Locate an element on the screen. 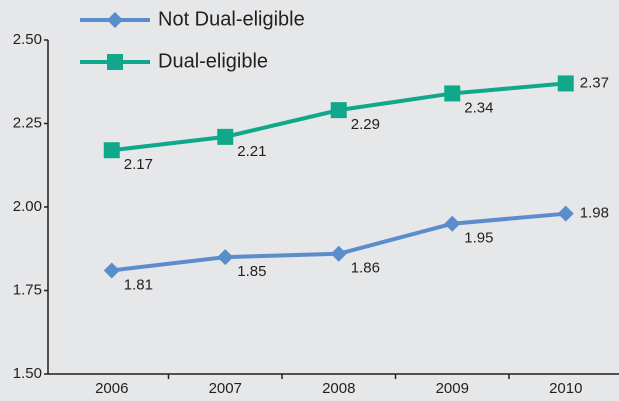 The width and height of the screenshot is (619, 401). y-tick-label: 2.00 is located at coordinates (27, 206).